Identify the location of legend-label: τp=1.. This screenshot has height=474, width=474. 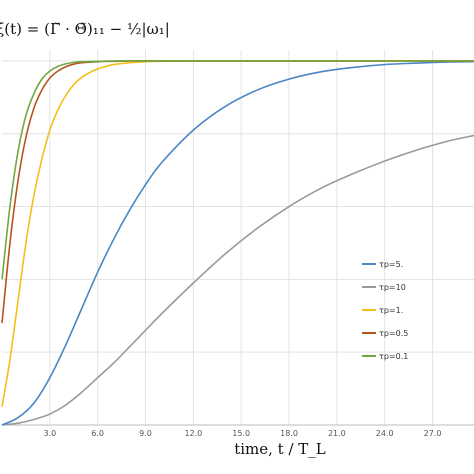
(391, 310).